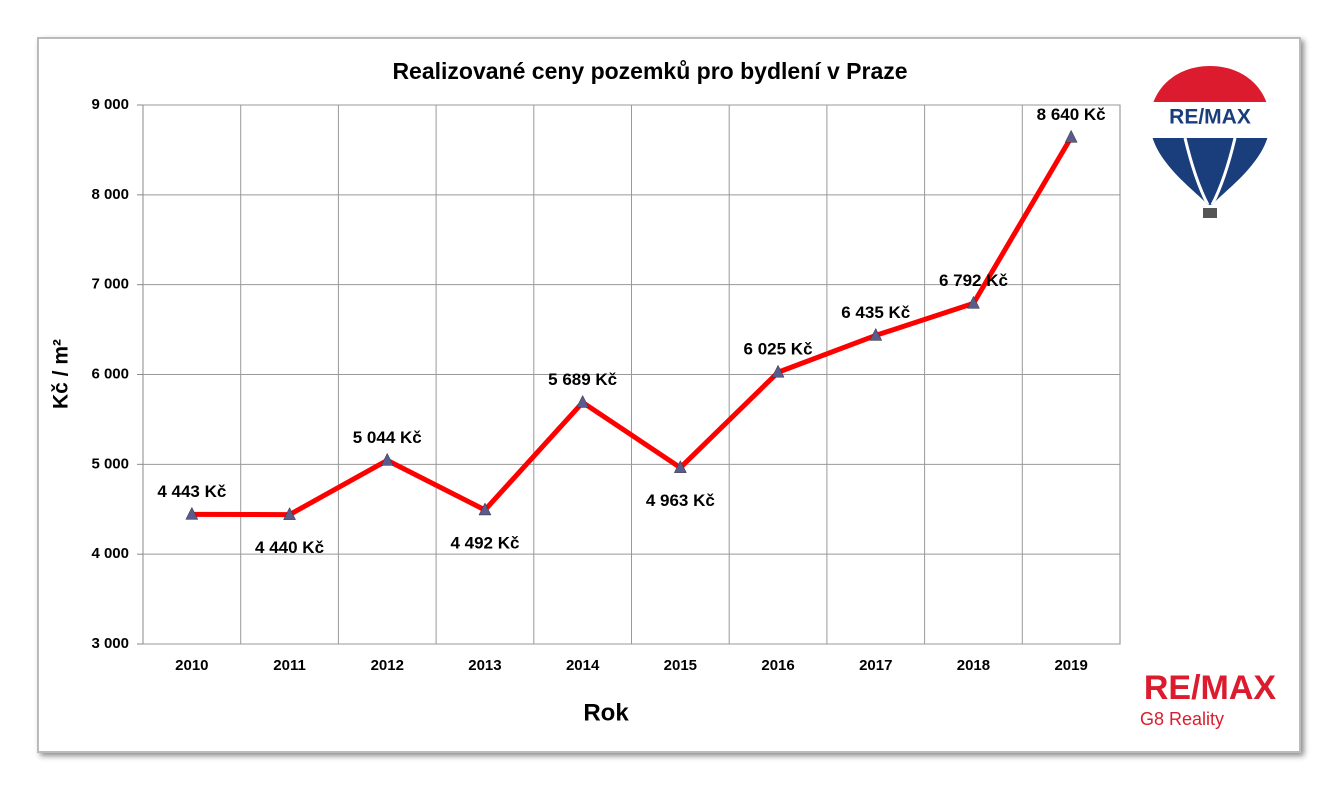 The image size is (1334, 791). I want to click on balloon-text: RE/MAX, so click(1210, 117).